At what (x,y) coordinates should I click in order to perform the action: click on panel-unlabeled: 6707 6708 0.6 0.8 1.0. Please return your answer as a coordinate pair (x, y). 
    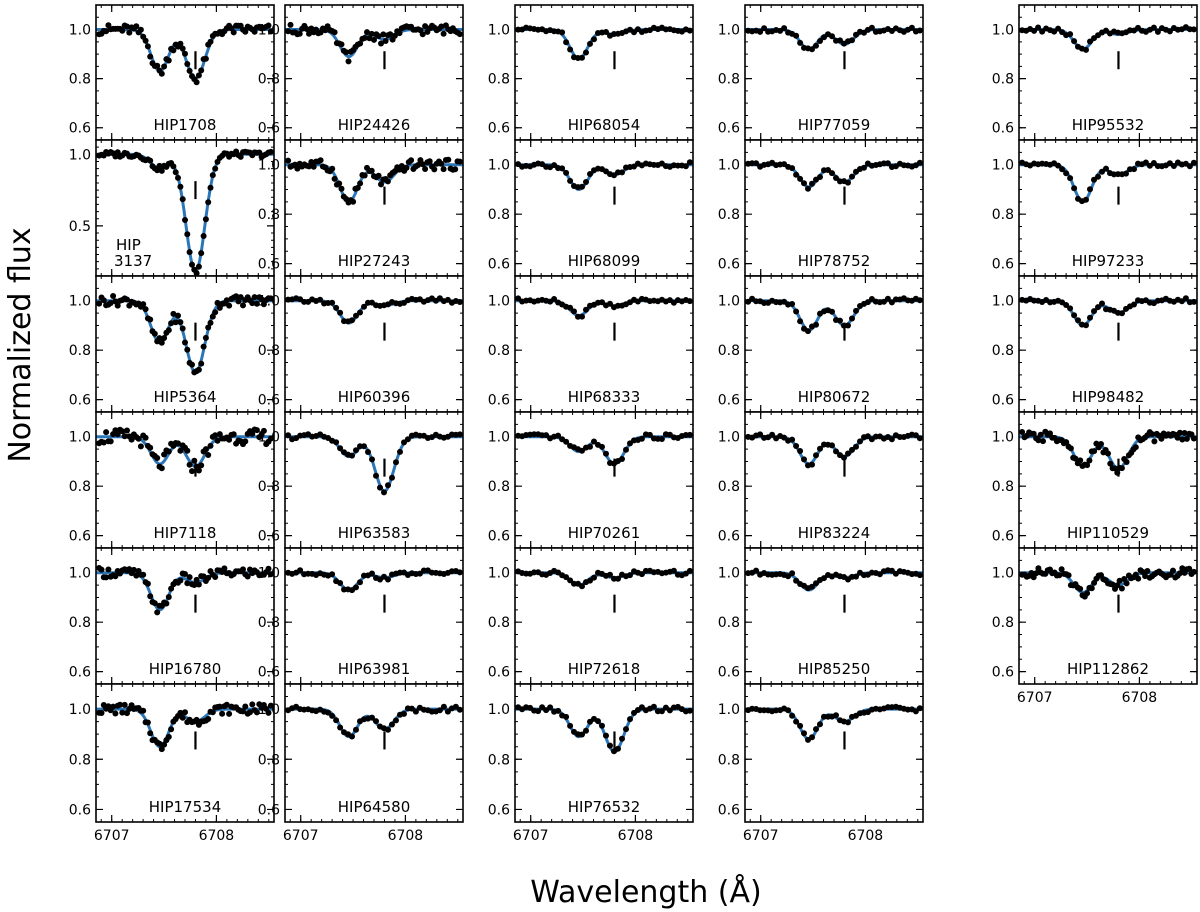
    Looking at the image, I should click on (821, 763).